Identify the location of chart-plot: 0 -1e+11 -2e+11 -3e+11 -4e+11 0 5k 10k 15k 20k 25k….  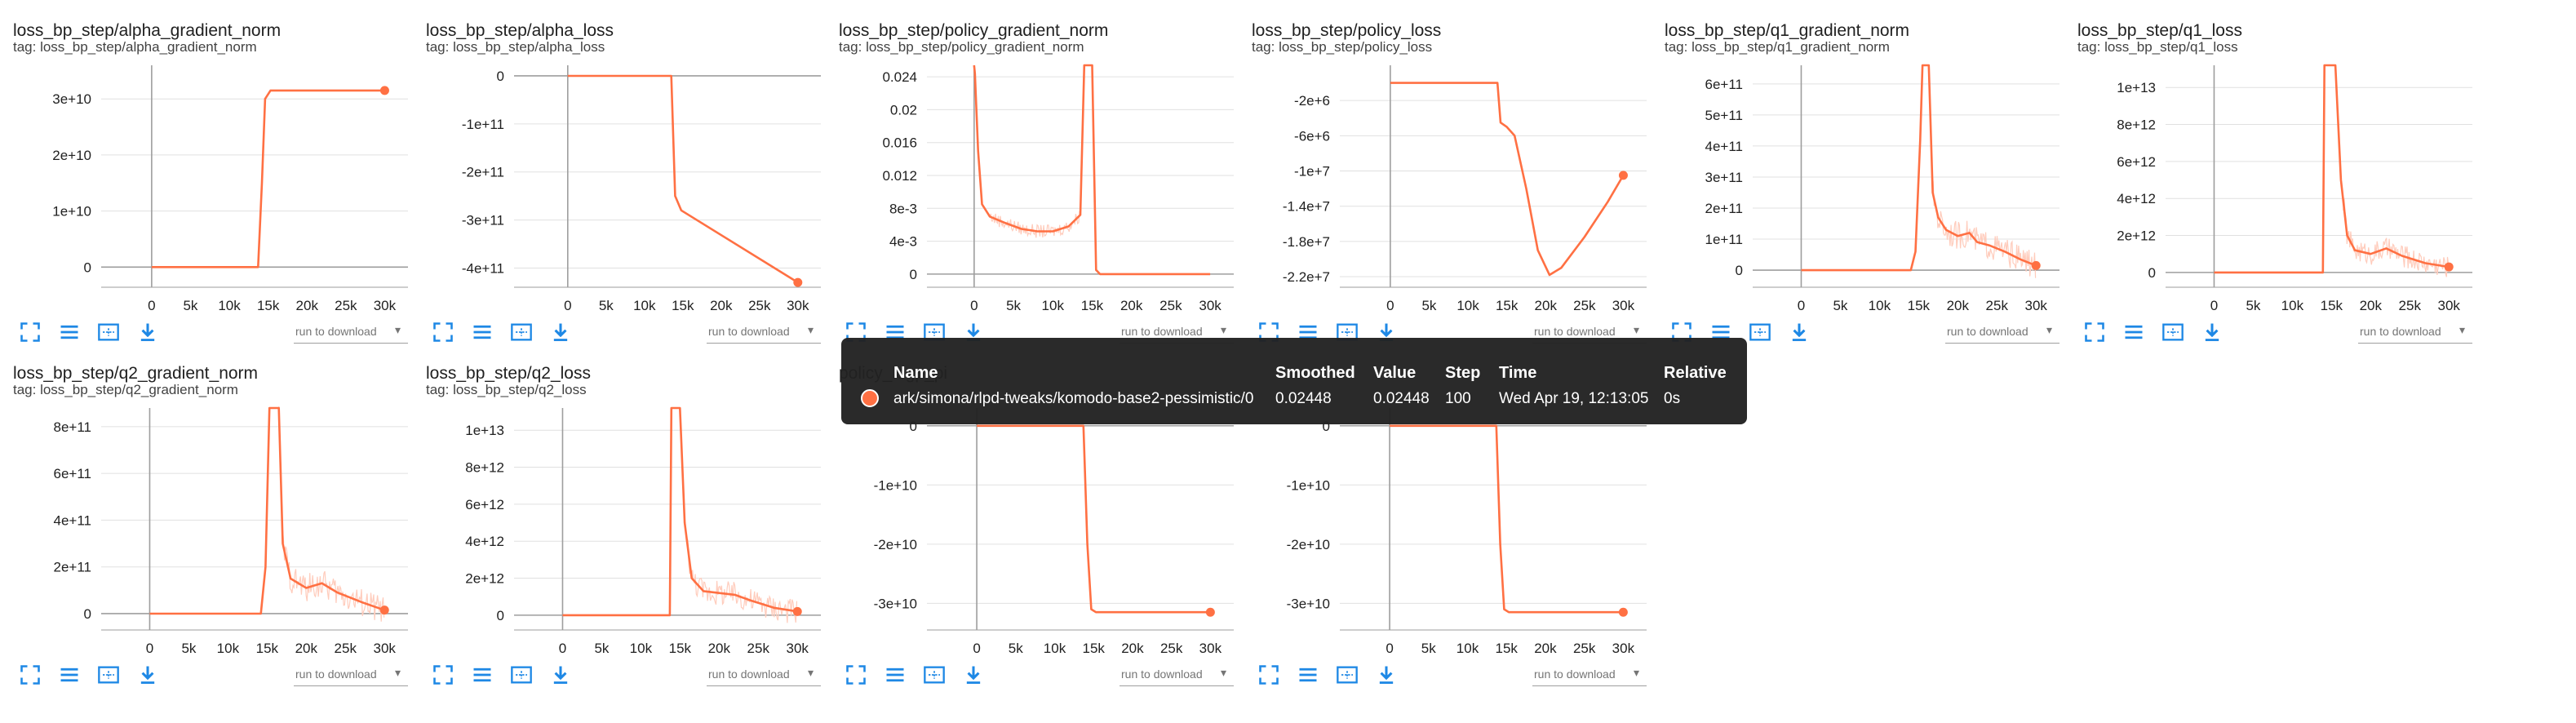
(619, 184).